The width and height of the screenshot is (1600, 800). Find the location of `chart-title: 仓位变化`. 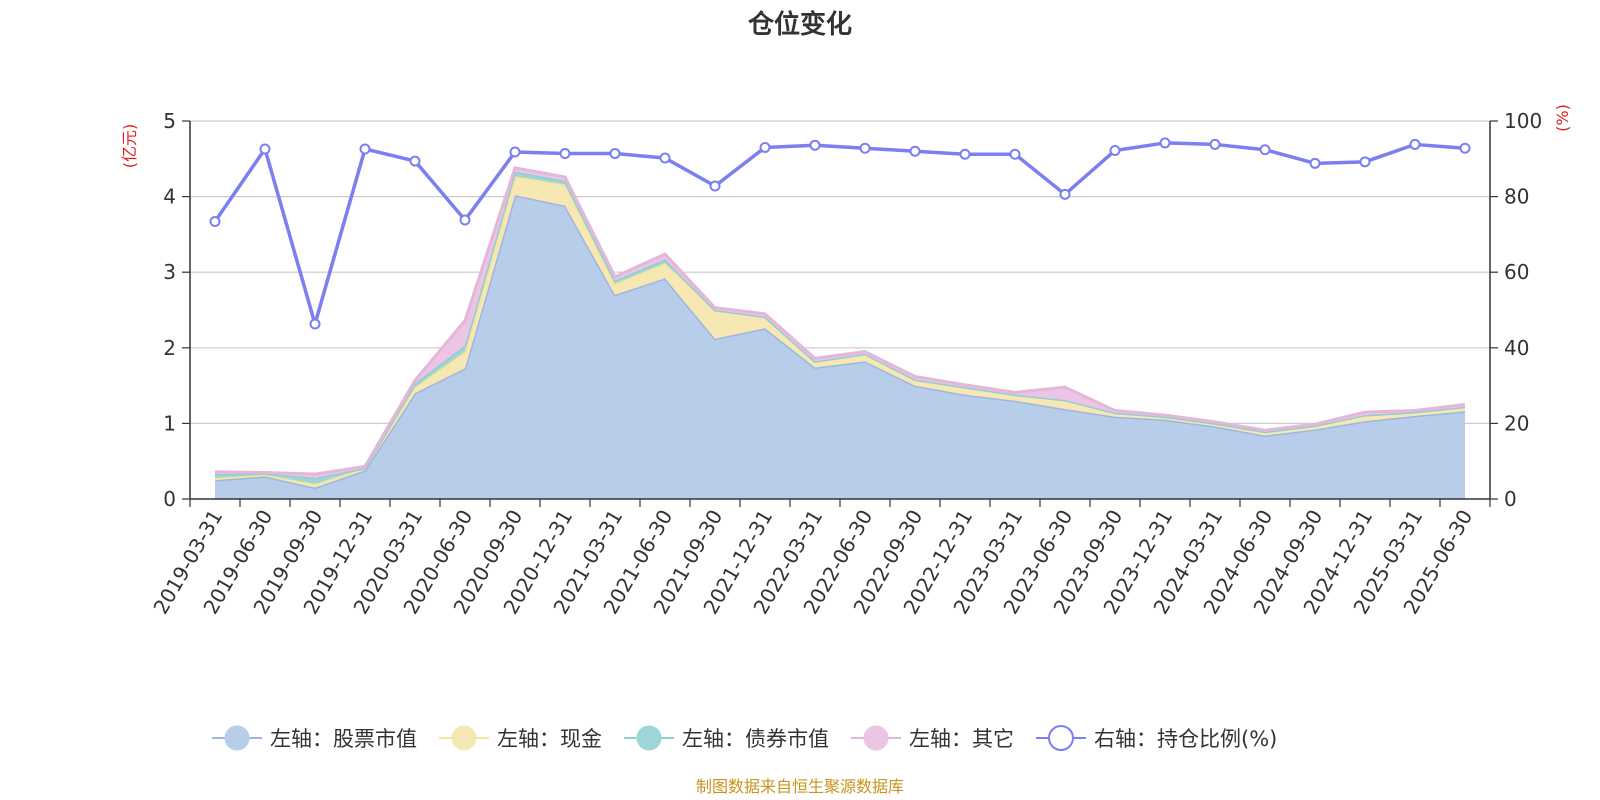

chart-title: 仓位变化 is located at coordinates (799, 24).